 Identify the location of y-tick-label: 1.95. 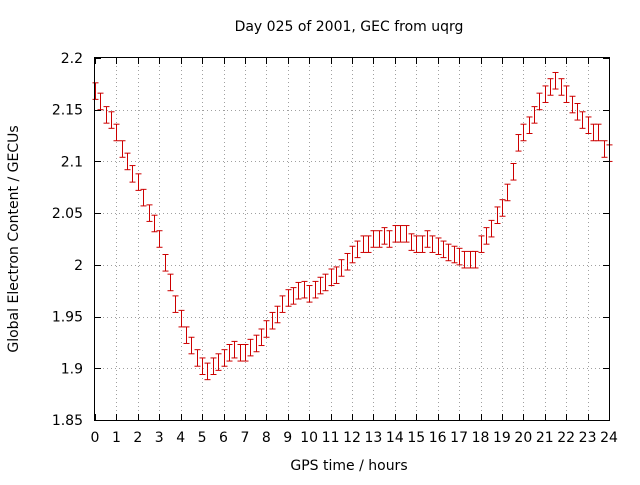
(67, 318).